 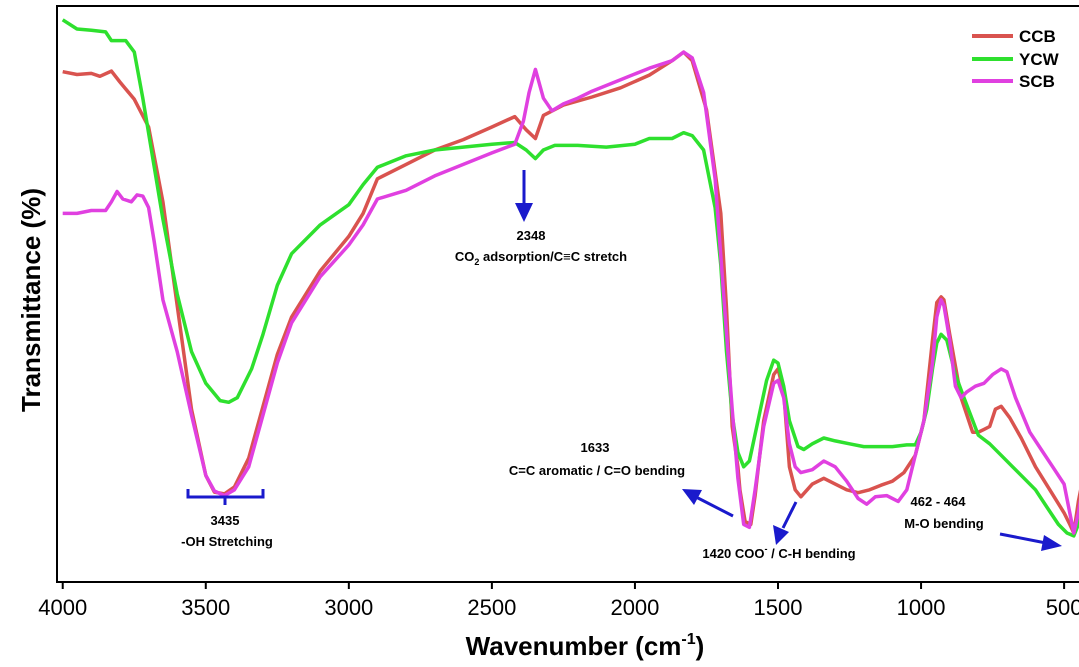 What do you see at coordinates (939, 501) in the screenshot?
I see `annotation-462-value: 462 - 464` at bounding box center [939, 501].